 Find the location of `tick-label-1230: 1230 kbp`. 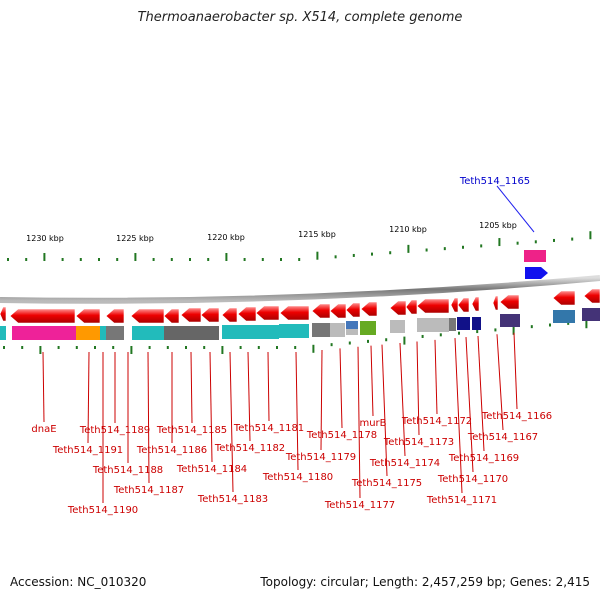

tick-label-1230: 1230 kbp is located at coordinates (45, 238).